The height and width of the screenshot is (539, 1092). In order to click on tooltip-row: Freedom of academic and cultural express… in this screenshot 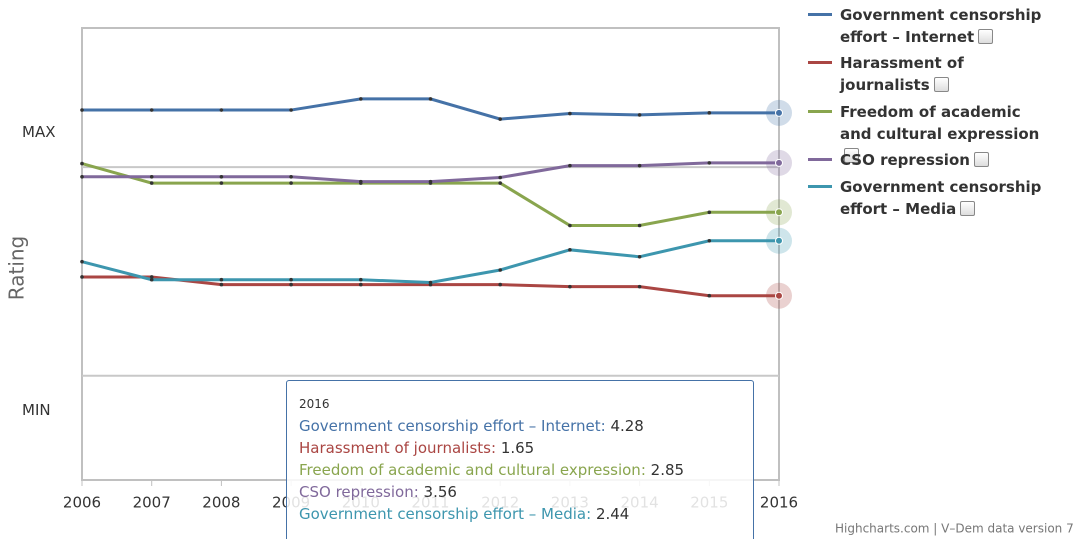, I will do `click(526, 470)`.